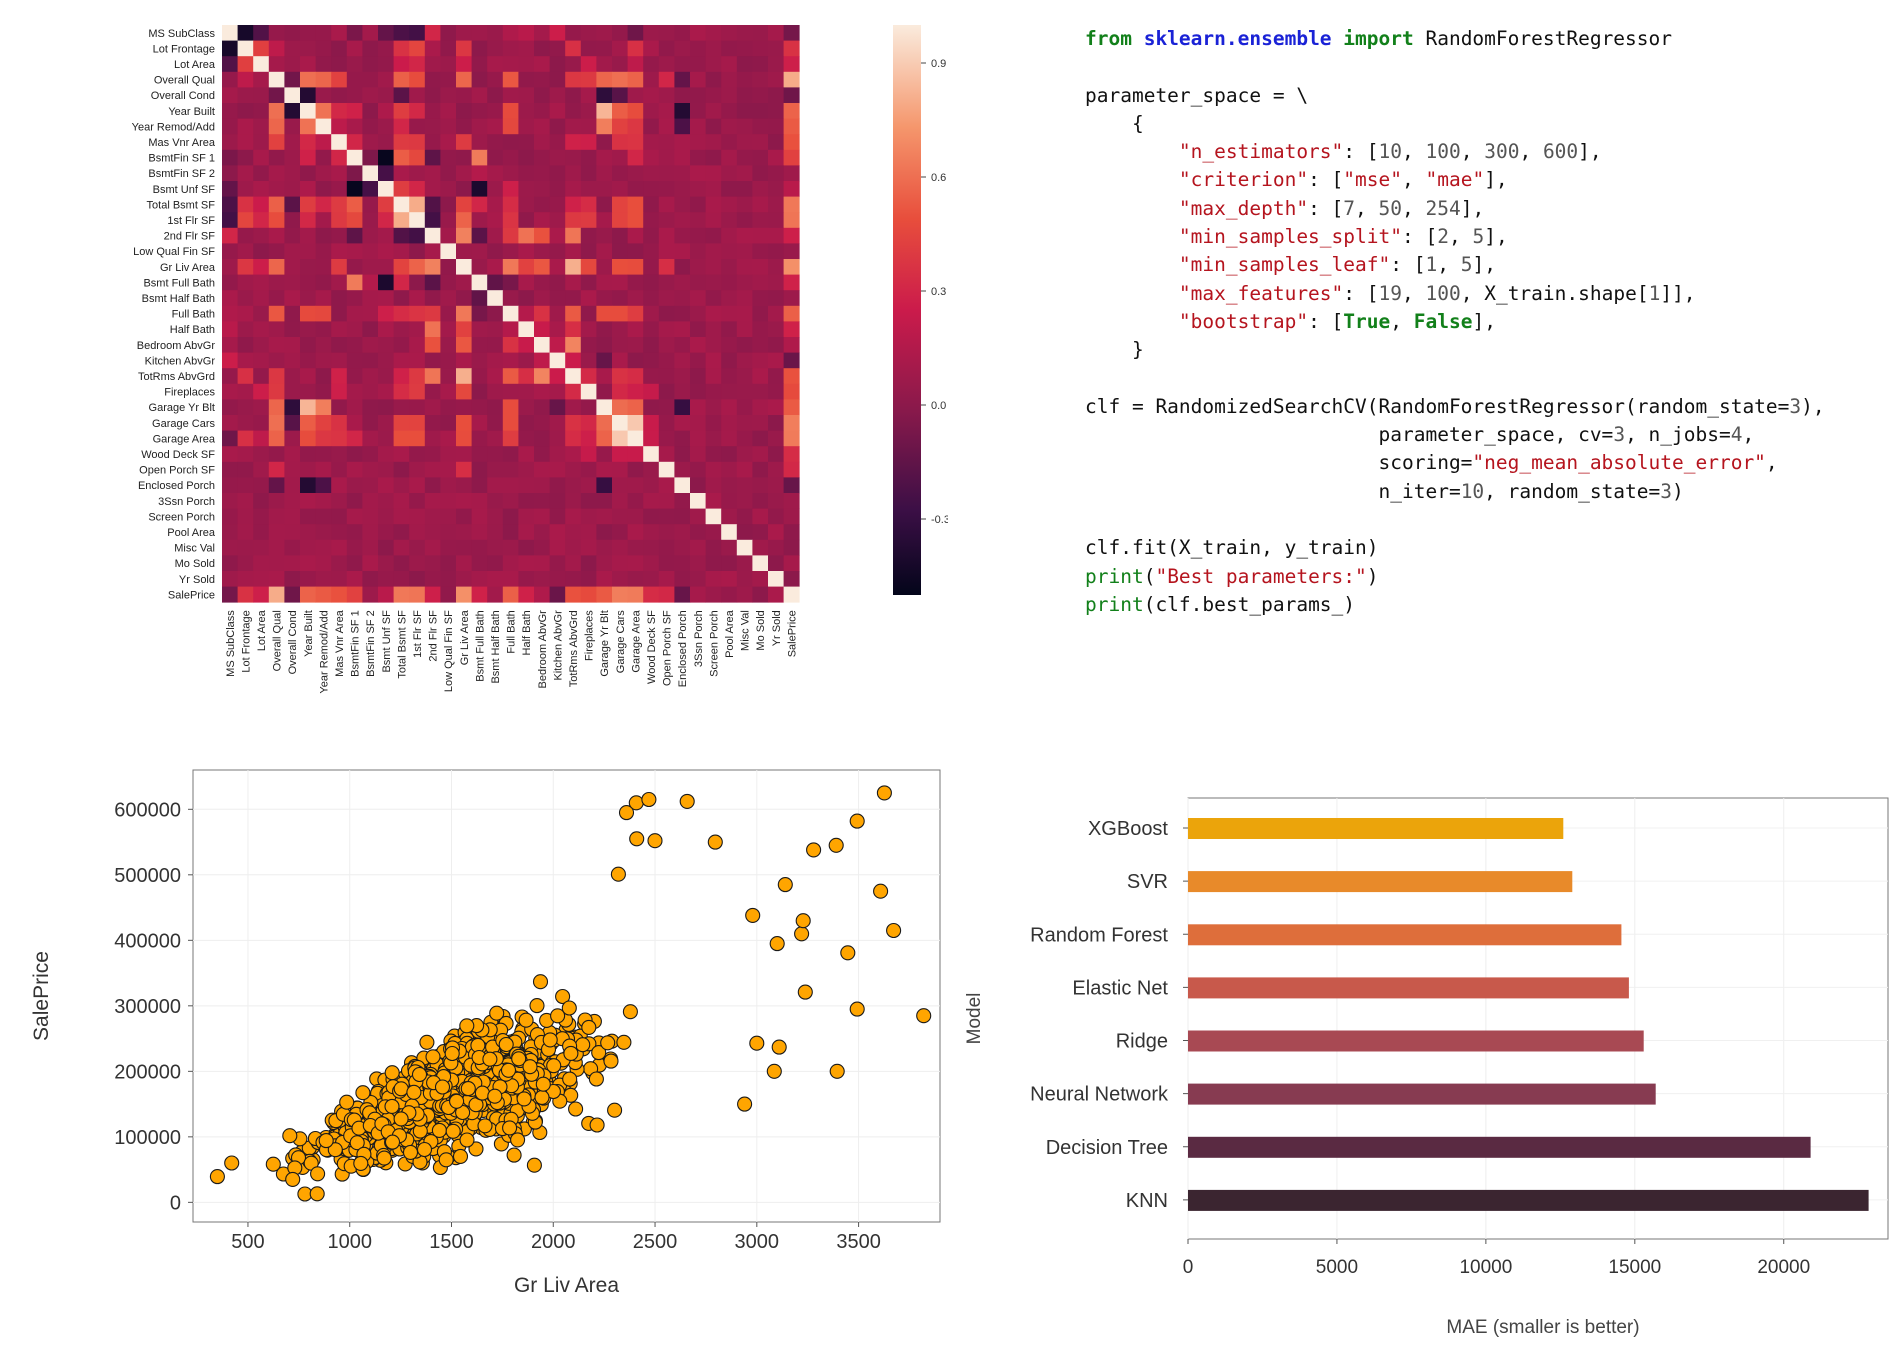  I want to click on code-token: n_iter=, so click(1273, 491).